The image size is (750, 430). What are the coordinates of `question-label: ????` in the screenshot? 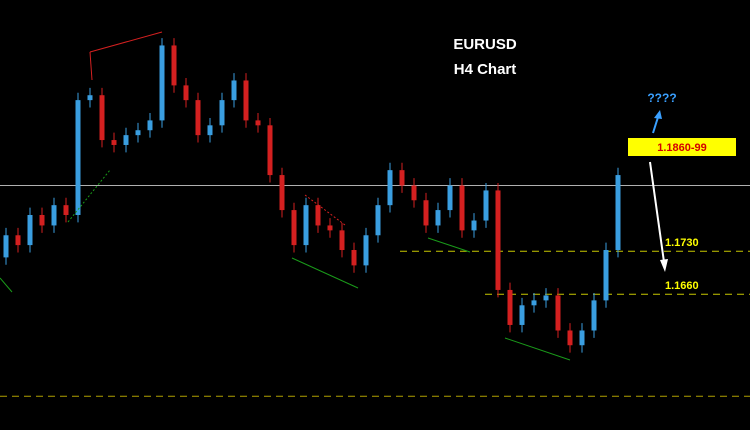 It's located at (661, 98).